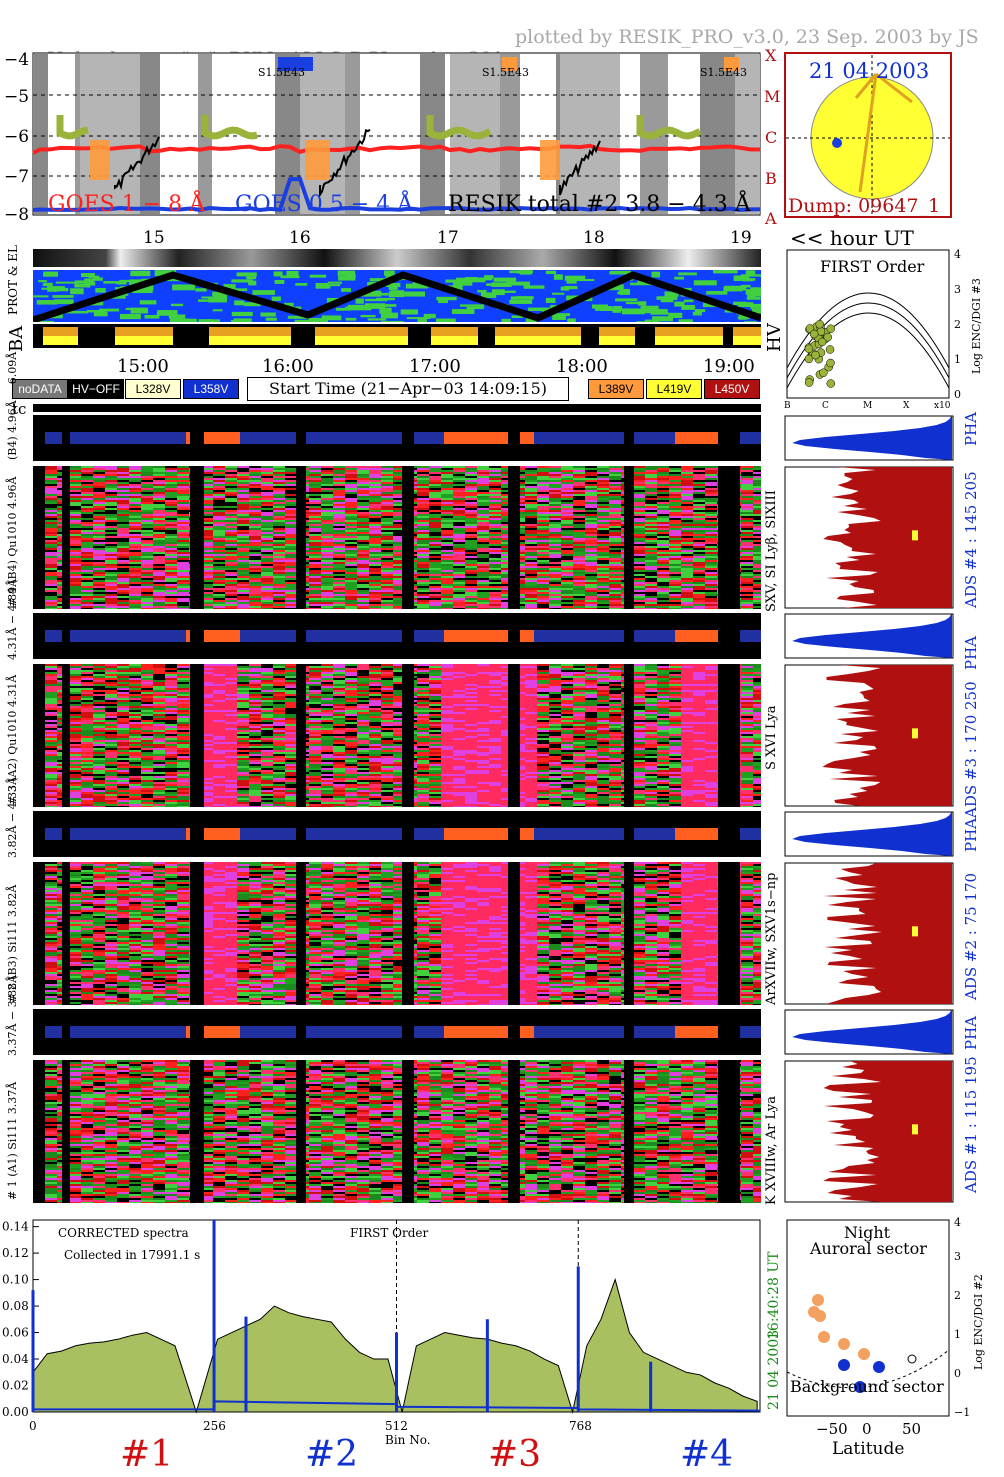 Image resolution: width=1004 pixels, height=1477 pixels. What do you see at coordinates (352, 134) in the screenshot?
I see `goes-shade-band` at bounding box center [352, 134].